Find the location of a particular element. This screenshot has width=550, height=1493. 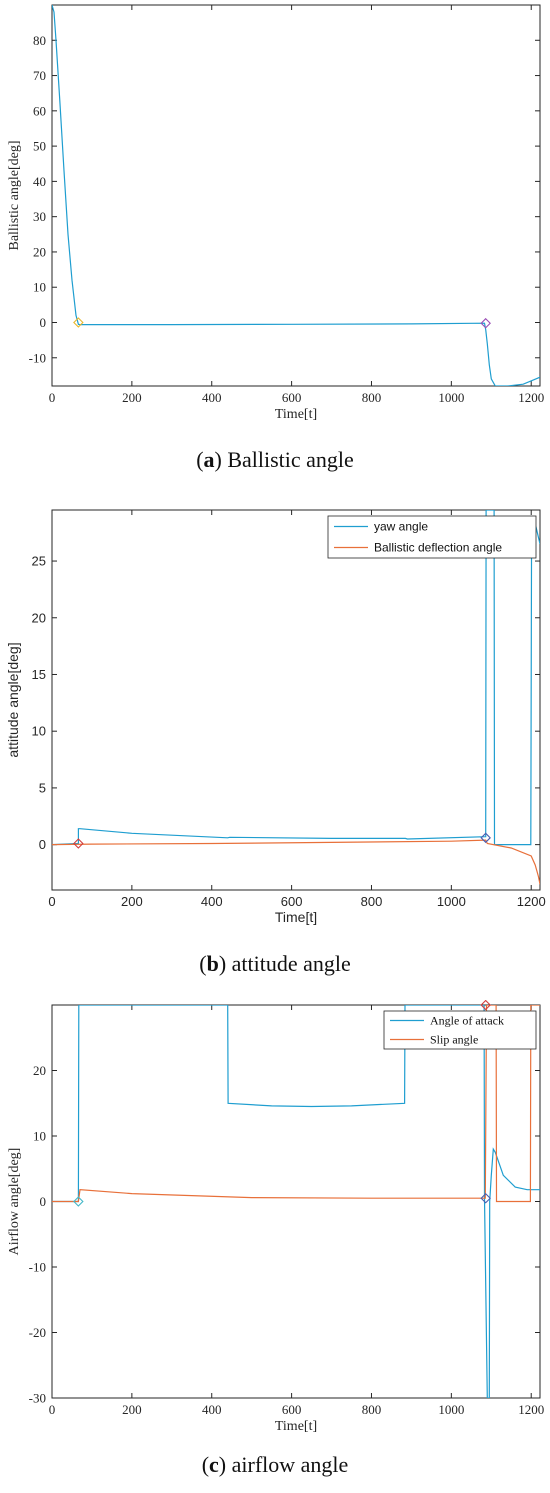

caption-a: (a) Ballistic angle is located at coordinates (275, 459).